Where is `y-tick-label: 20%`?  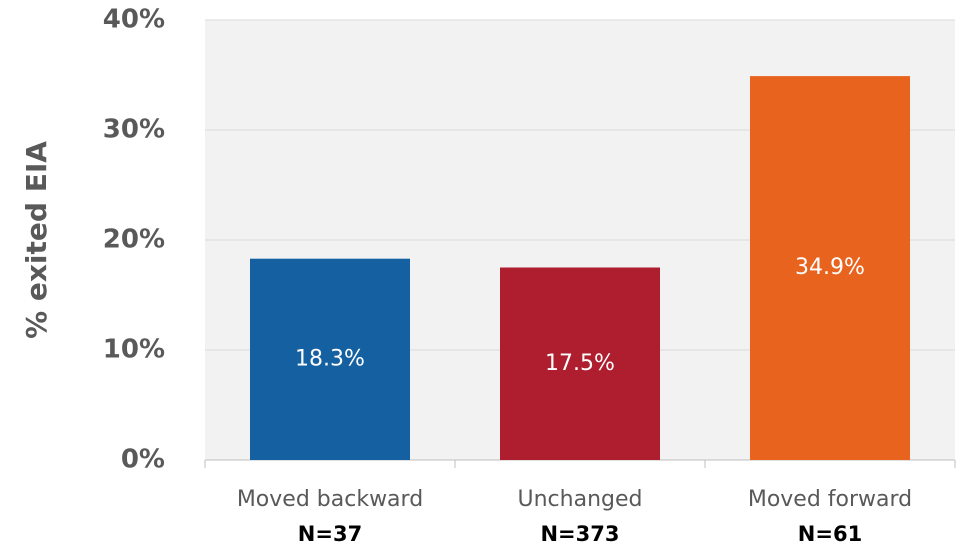
y-tick-label: 20% is located at coordinates (134, 240).